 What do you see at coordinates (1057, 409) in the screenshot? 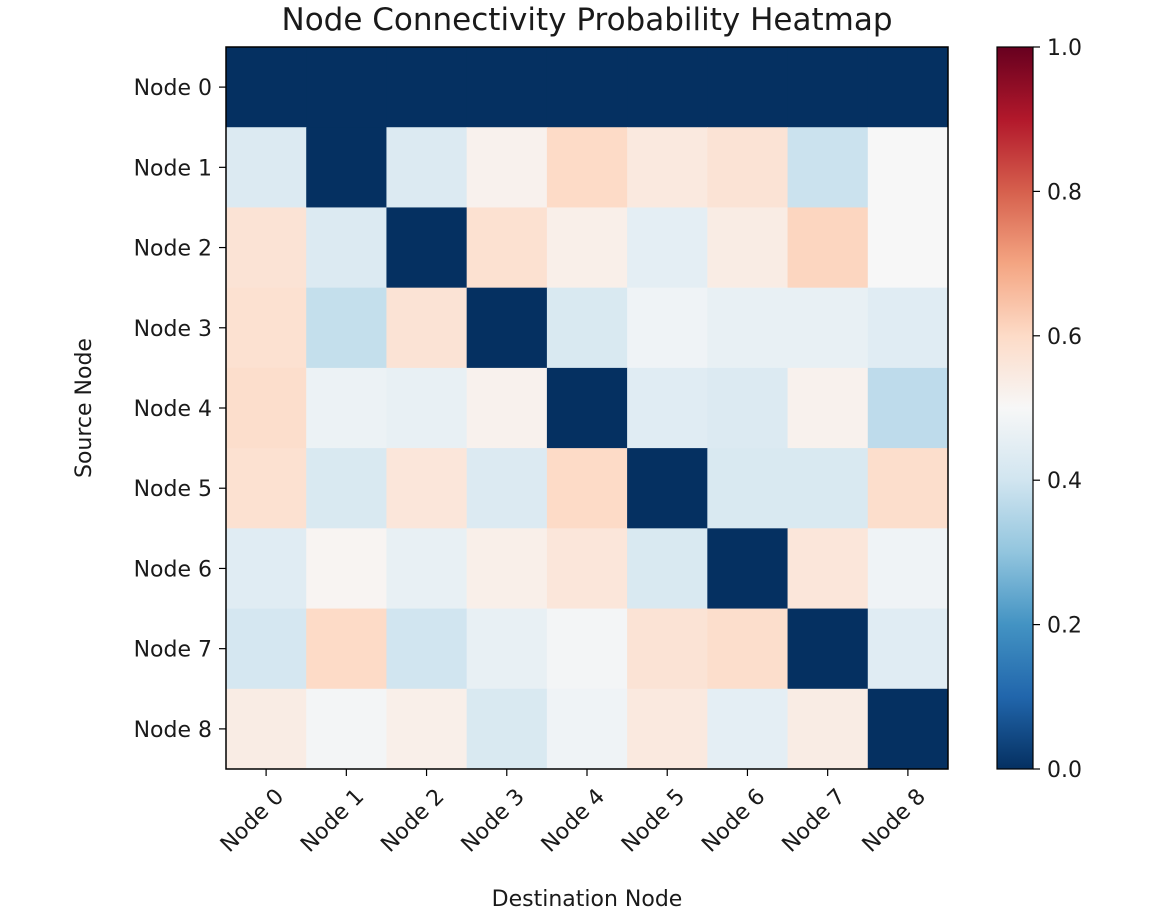
I see `colorbar-axis: 0.0 0.2 0.4 0.6 0.8 1.0` at bounding box center [1057, 409].